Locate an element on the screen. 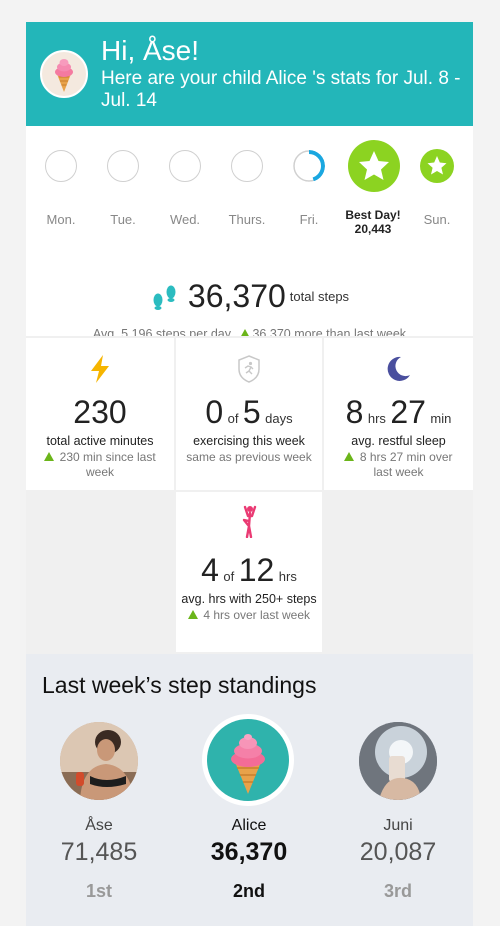  standing-steps: 20,087 is located at coordinates (398, 852).